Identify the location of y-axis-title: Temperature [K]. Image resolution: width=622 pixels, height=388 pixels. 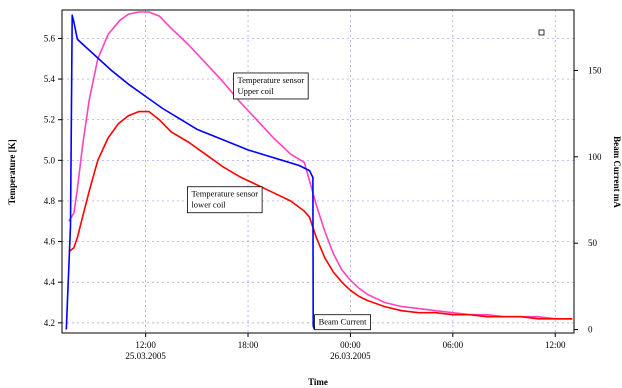
(12, 171).